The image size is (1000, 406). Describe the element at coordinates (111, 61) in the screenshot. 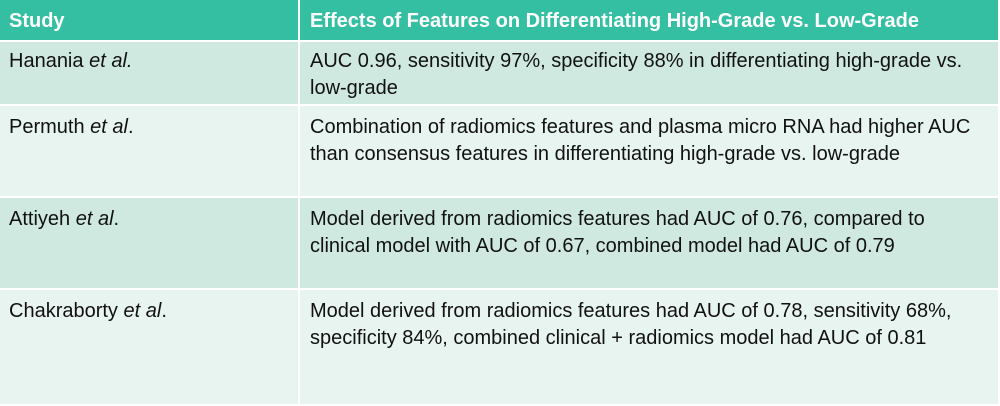

I see `study-etal: et al.` at that location.